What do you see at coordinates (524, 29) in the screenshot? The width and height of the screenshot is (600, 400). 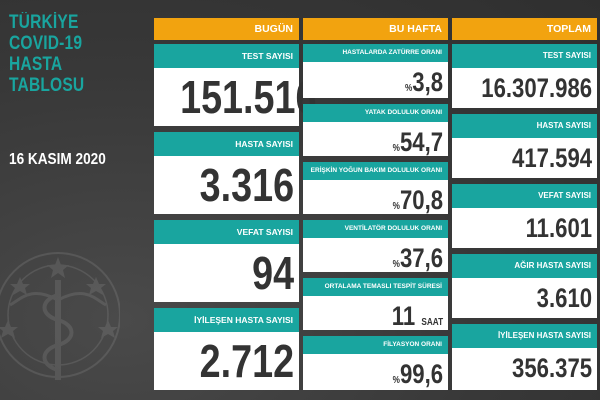 I see `total-header: TOPLAM` at bounding box center [524, 29].